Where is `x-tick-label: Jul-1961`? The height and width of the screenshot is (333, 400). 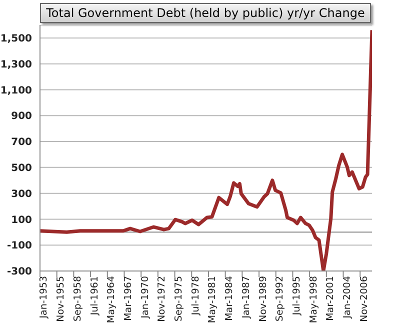 x-tick-label: Jul-1961 is located at coordinates (94, 296).